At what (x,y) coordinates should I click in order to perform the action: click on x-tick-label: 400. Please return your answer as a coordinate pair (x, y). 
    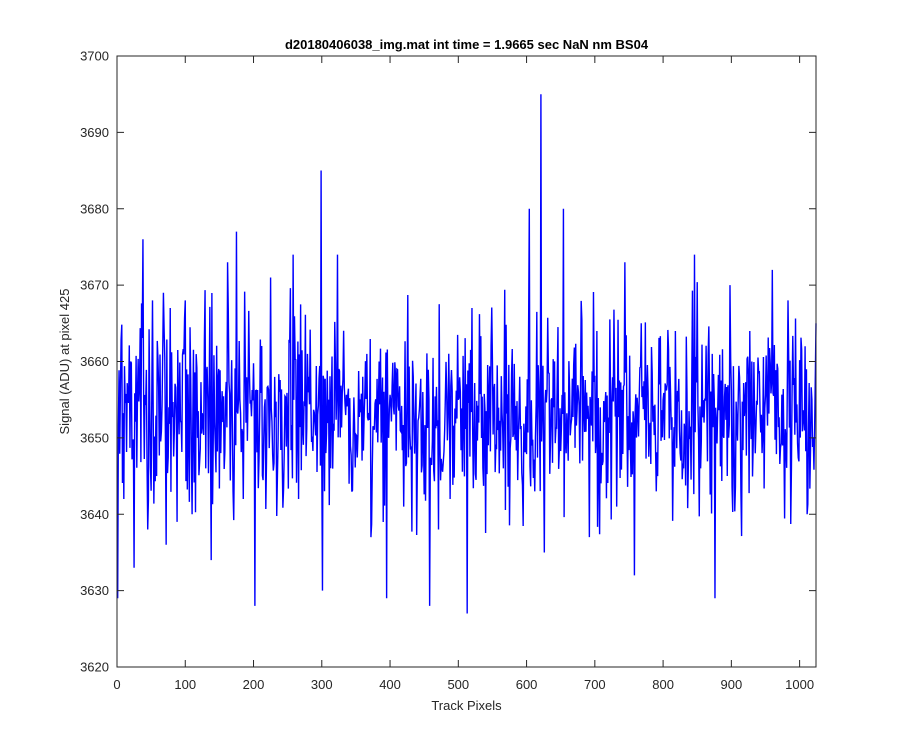
    Looking at the image, I should click on (390, 684).